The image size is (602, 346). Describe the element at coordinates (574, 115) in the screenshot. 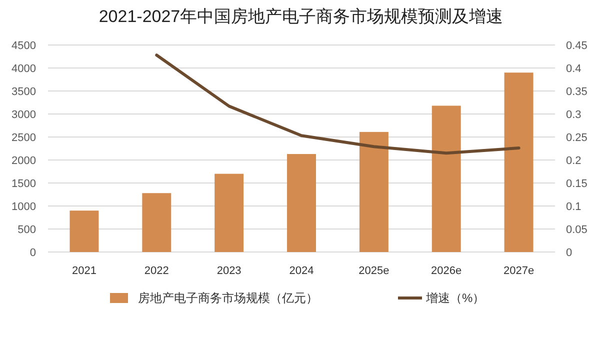

I see `y2-tick-label: 0.3` at that location.